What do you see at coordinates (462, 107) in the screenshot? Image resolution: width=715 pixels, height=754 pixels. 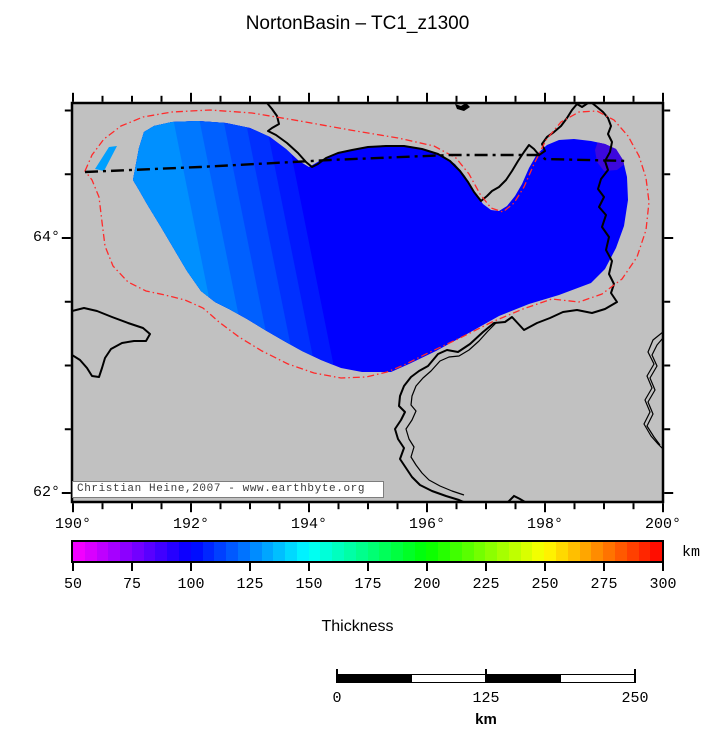 I see `island-small-north` at bounding box center [462, 107].